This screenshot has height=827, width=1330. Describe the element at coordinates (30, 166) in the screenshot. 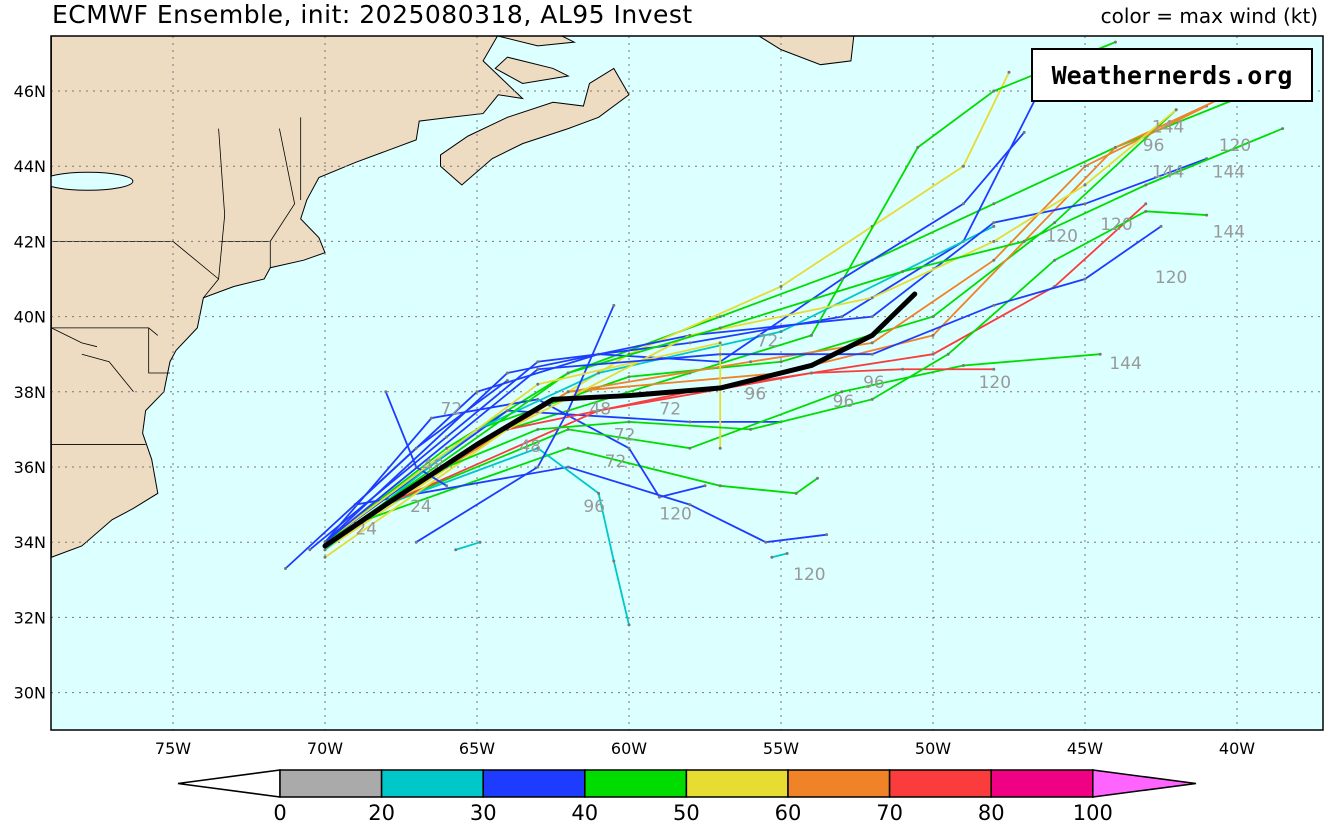

I see `lat-tick-label: 44N` at that location.